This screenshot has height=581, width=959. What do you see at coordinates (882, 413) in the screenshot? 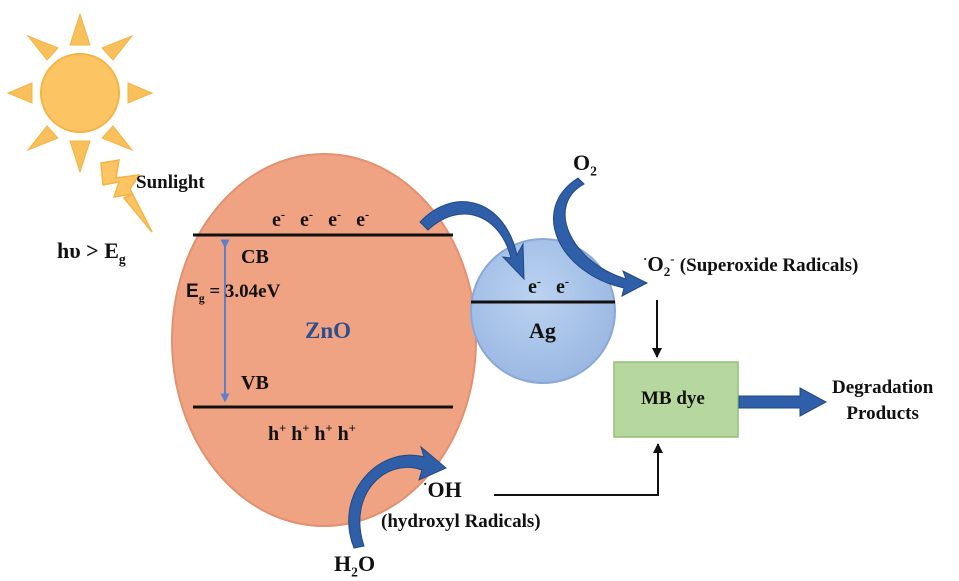
I see `products-text: Products` at bounding box center [882, 413].